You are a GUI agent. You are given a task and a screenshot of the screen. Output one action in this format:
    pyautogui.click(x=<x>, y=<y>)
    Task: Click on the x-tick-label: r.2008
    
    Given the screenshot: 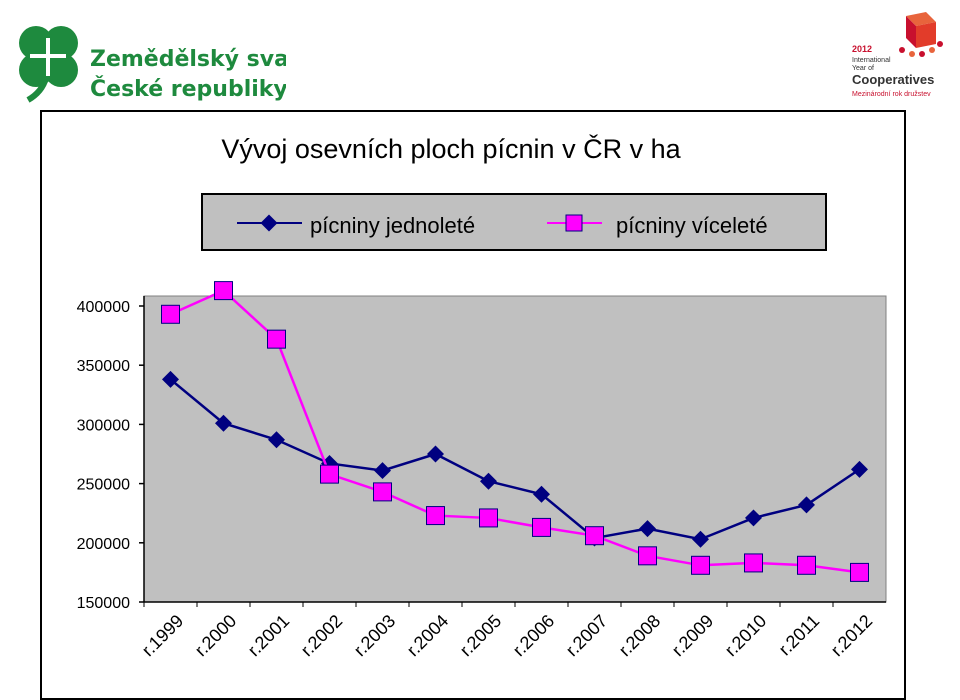 What is the action you would take?
    pyautogui.click(x=640, y=636)
    